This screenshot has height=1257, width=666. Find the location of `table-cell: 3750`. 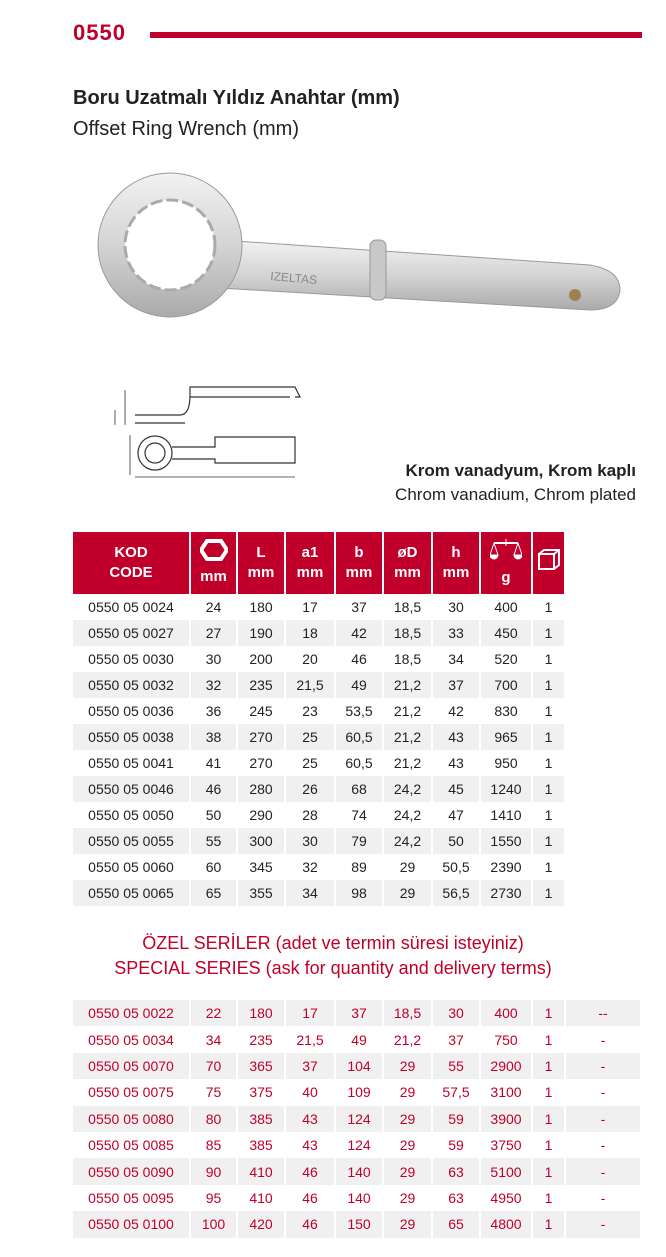

table-cell: 3750 is located at coordinates (506, 1145).